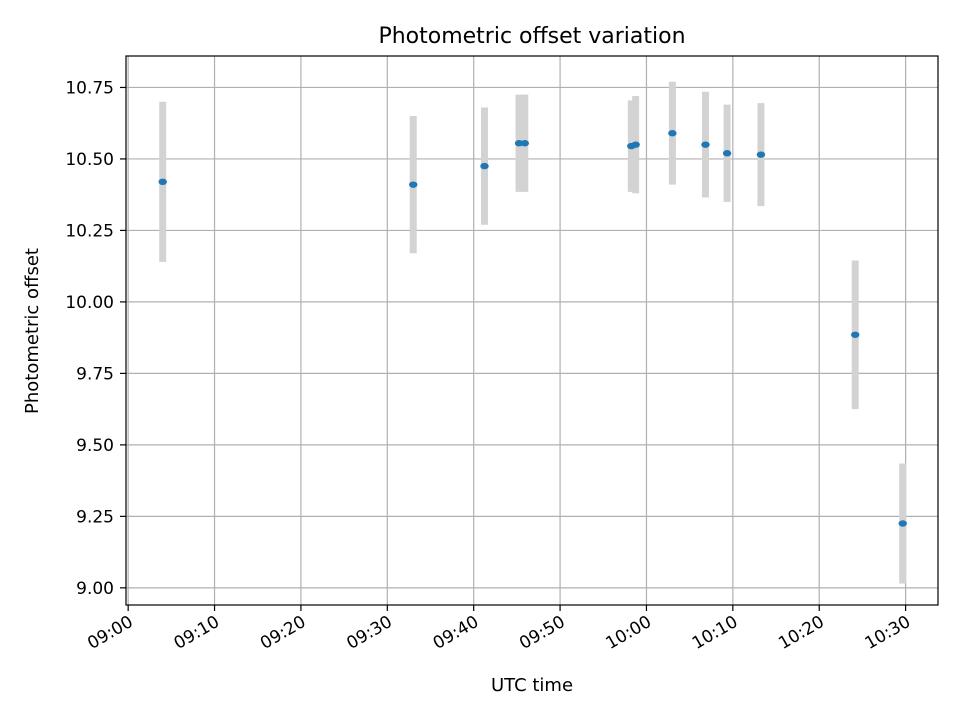  Describe the element at coordinates (197, 633) in the screenshot. I see `x-tick-label: 09:10` at that location.